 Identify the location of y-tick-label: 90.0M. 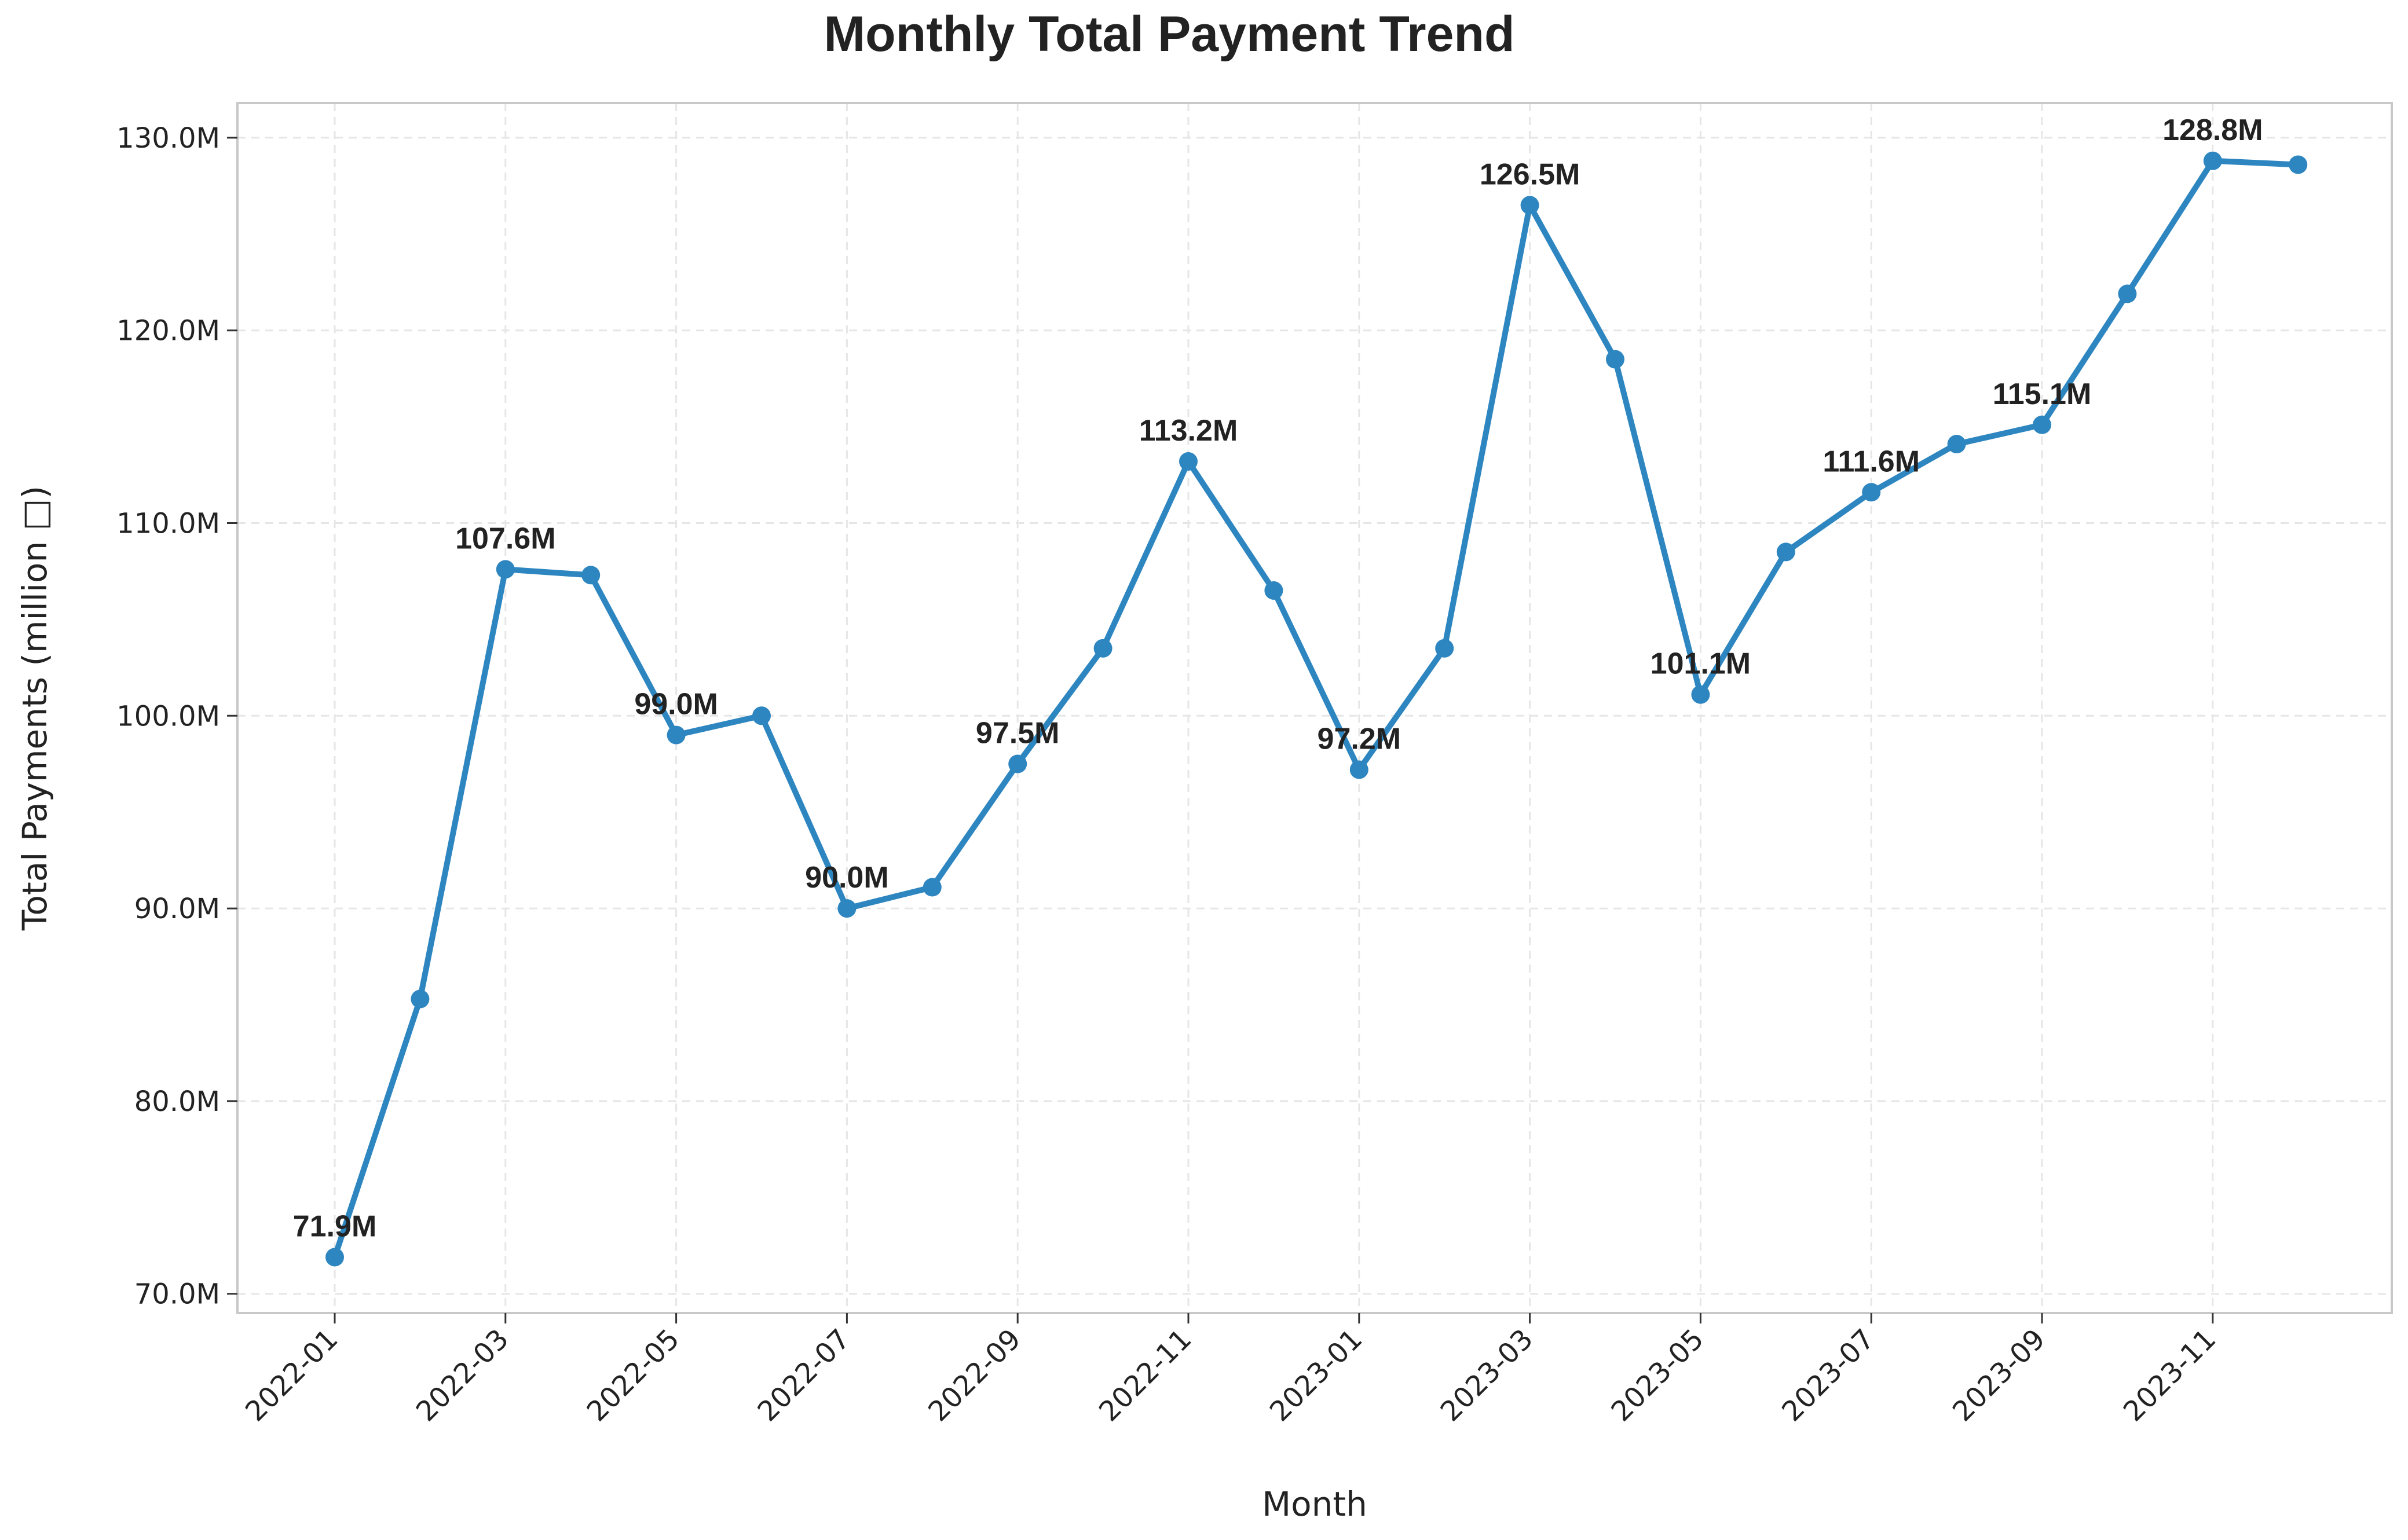
(177, 909).